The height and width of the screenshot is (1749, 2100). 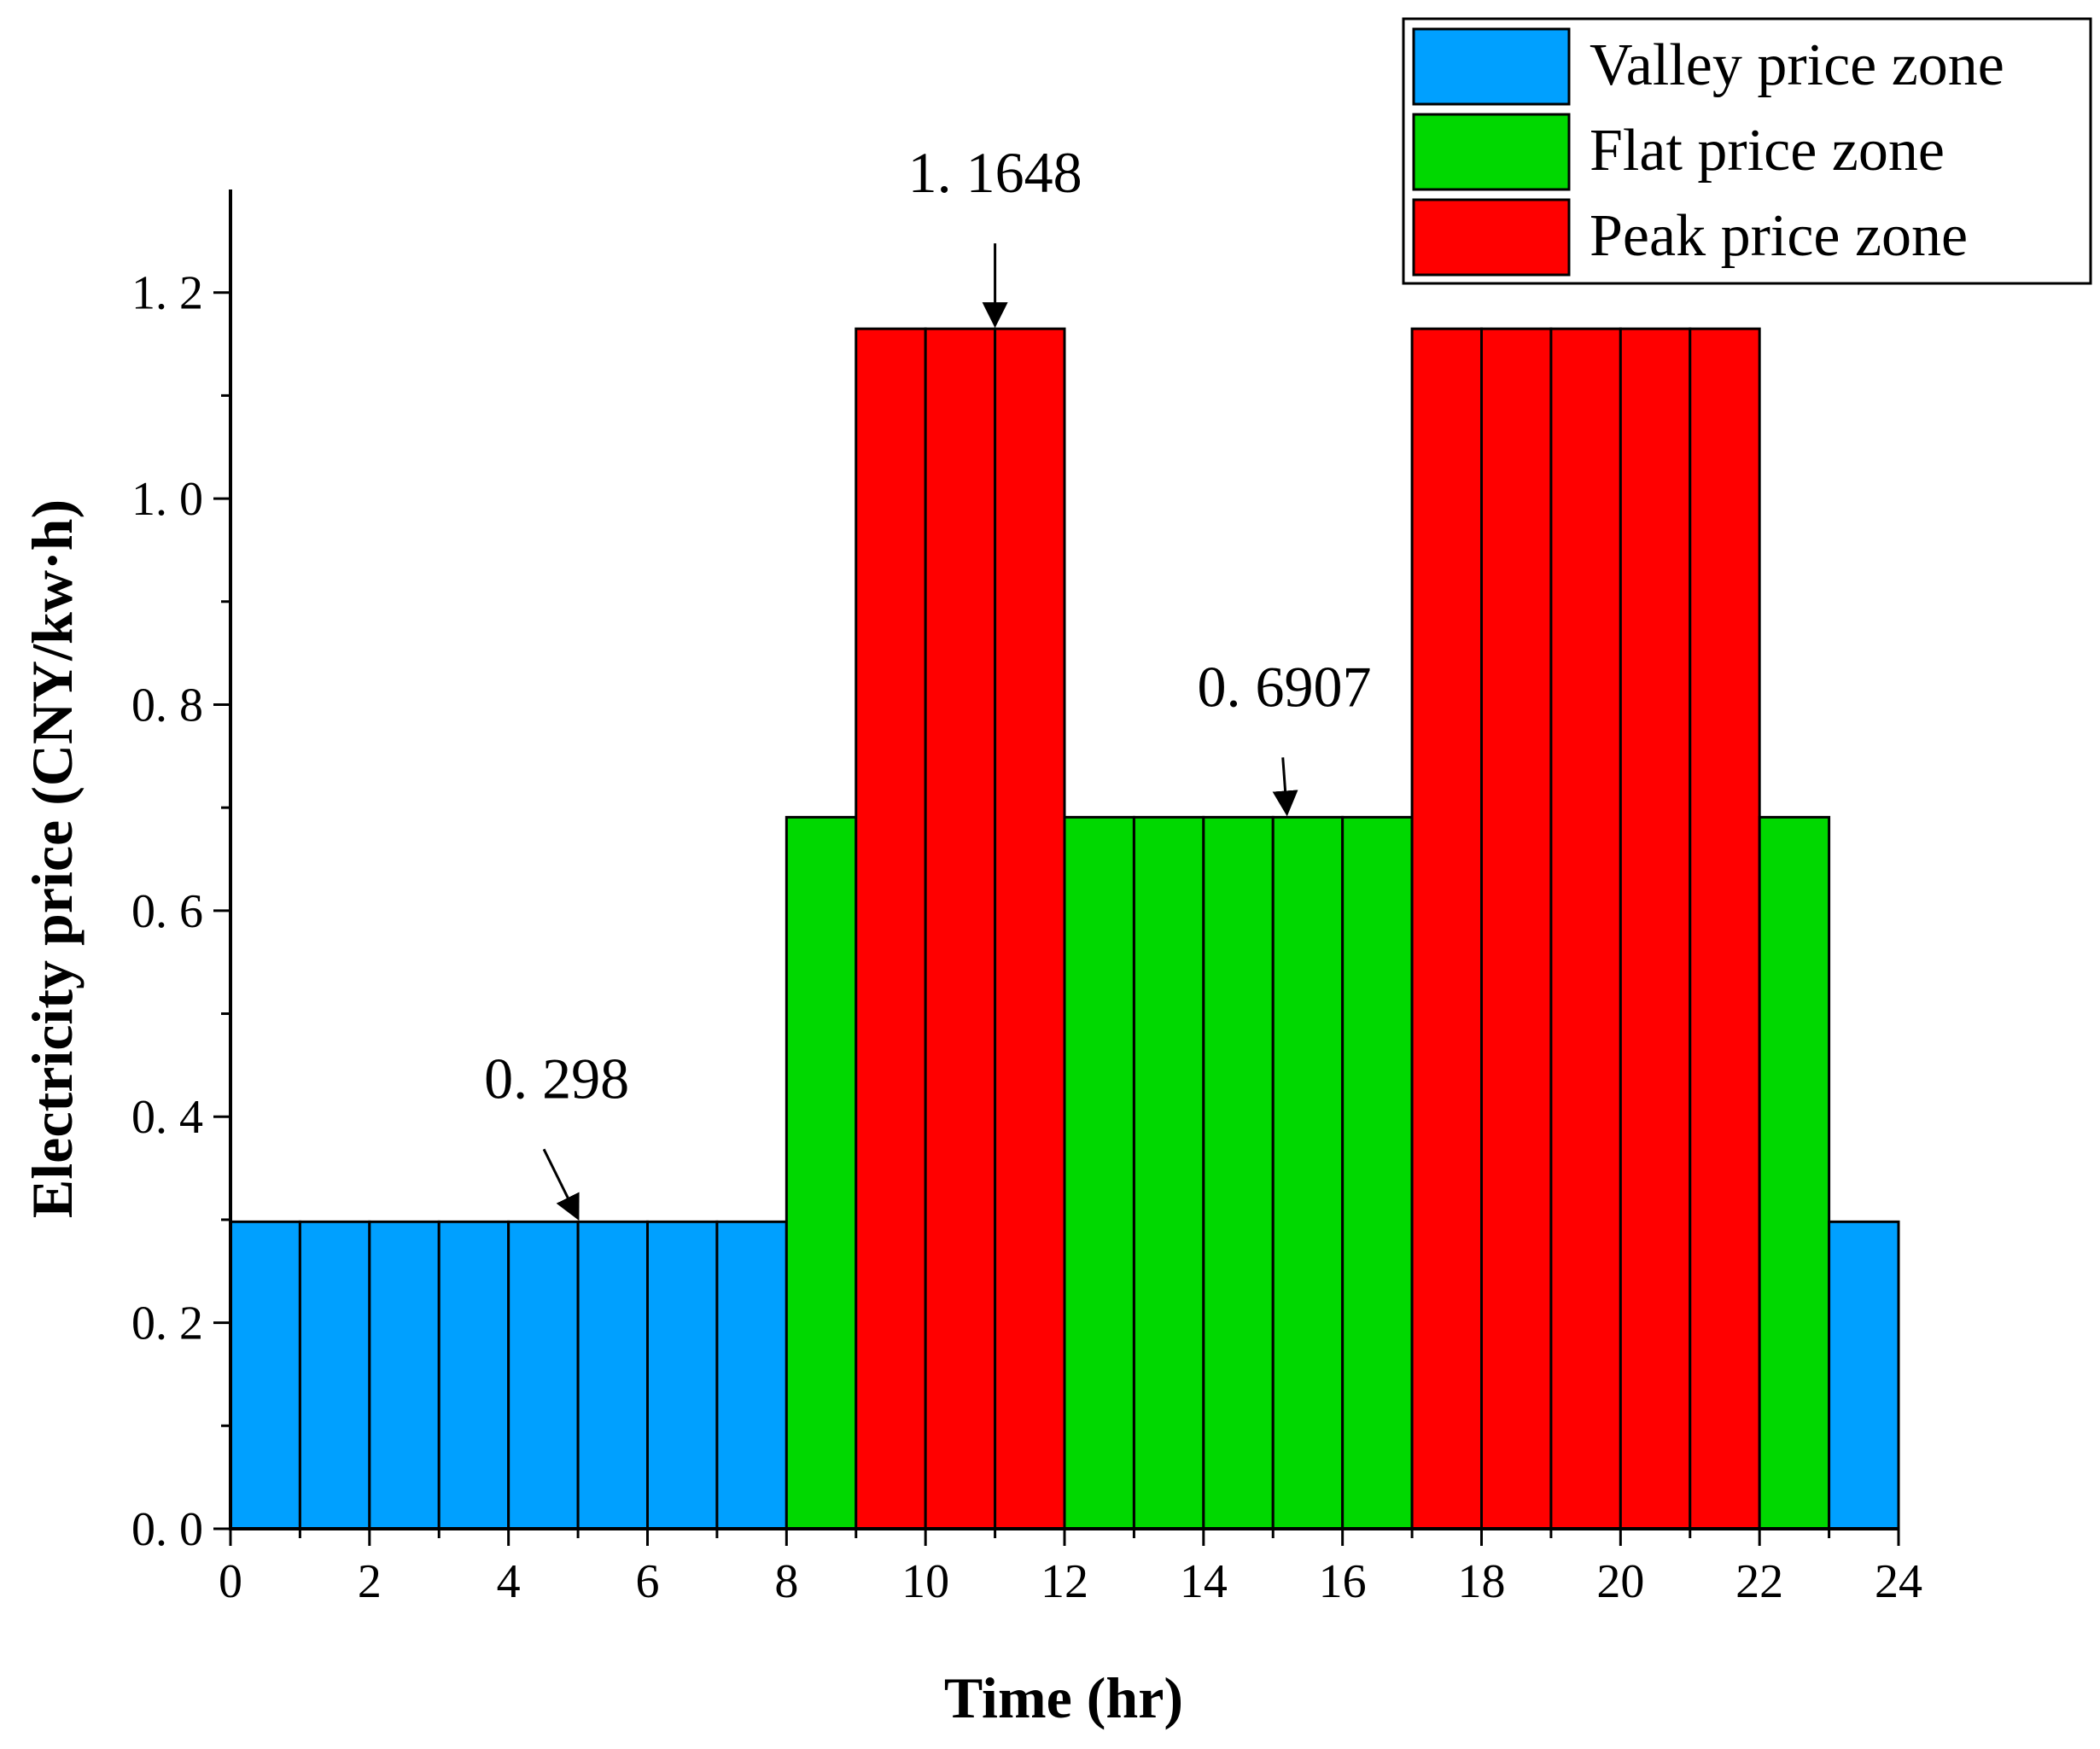 What do you see at coordinates (1063, 1698) in the screenshot?
I see `x-axis-title: Time (hr)` at bounding box center [1063, 1698].